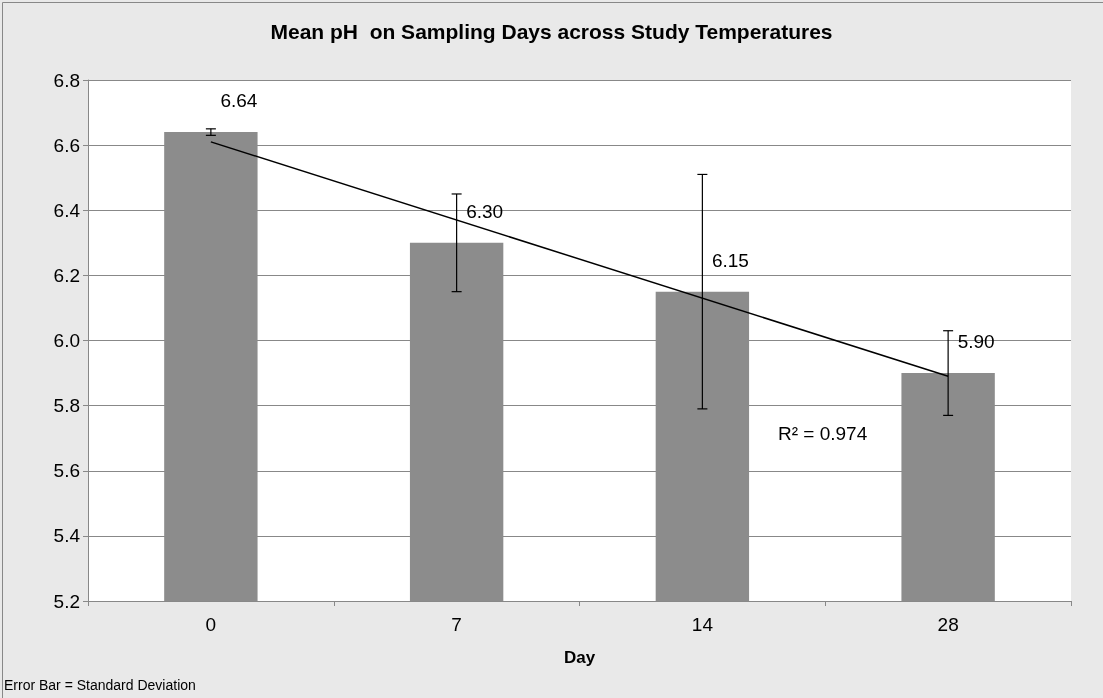  What do you see at coordinates (66, 145) in the screenshot?
I see `y-tick-label: 6.6` at bounding box center [66, 145].